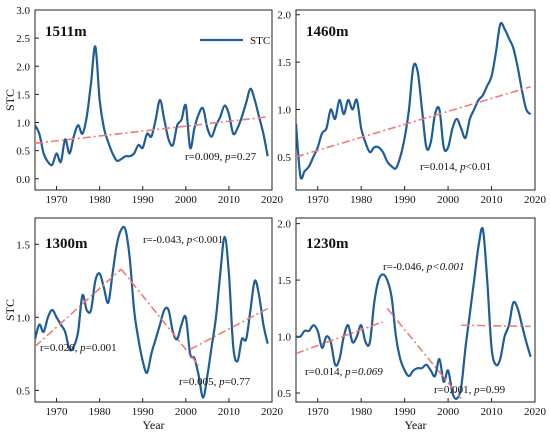 This screenshot has height=434, width=550. I want to click on regression-annotation: r=0.014, p=0.069, so click(344, 372).